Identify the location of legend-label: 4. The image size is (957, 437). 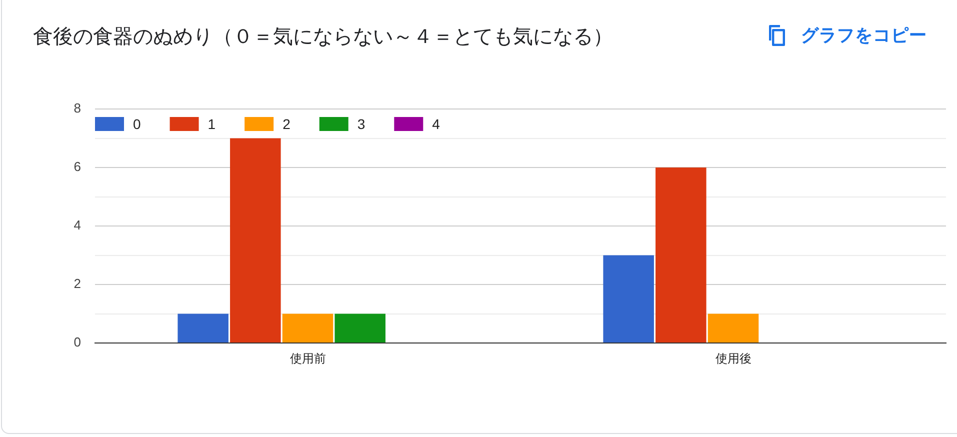
(436, 124).